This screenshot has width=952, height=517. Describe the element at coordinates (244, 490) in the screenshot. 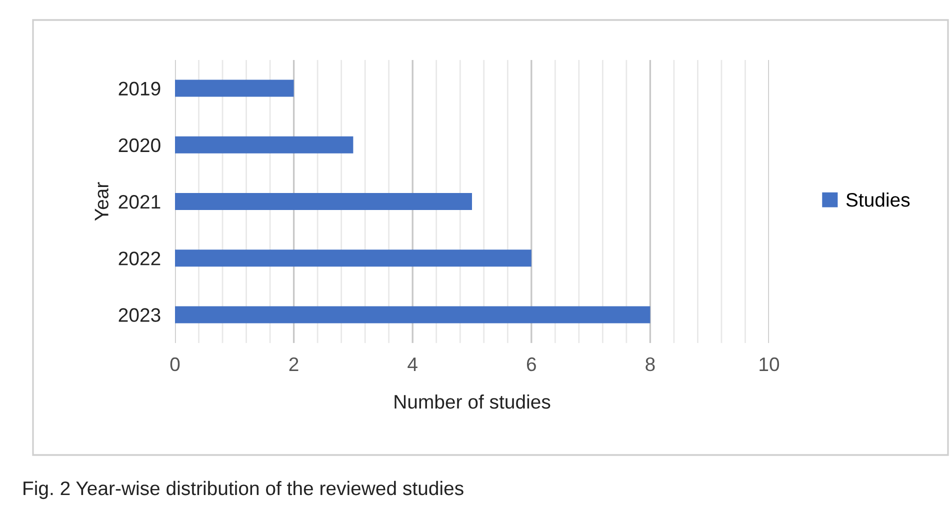

I see `caption: Fig. 2 Year-wise distribution of the reviewed studies` at that location.